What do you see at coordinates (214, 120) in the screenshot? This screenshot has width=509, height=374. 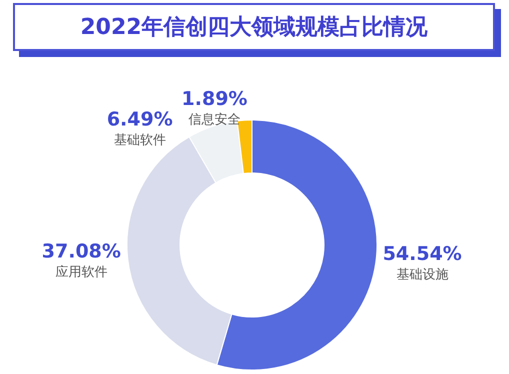 I see `slice-label: 信息安全` at bounding box center [214, 120].